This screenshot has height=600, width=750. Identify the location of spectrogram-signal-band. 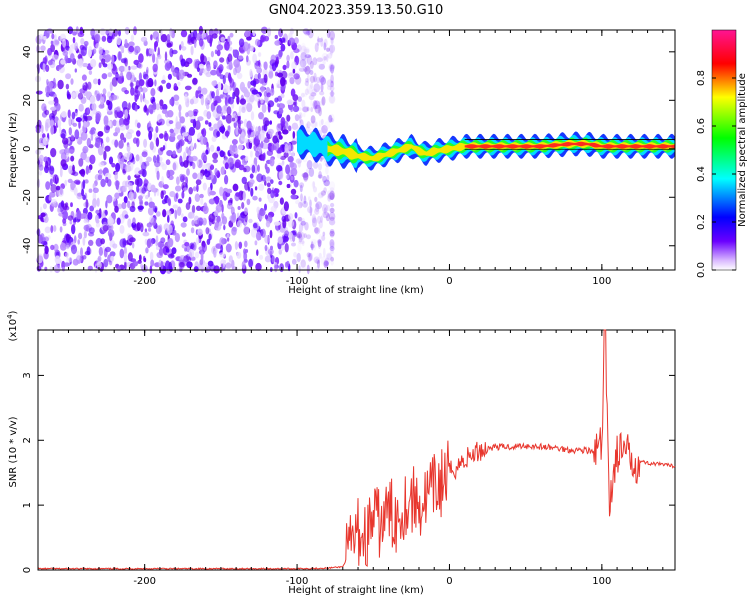
(569, 145).